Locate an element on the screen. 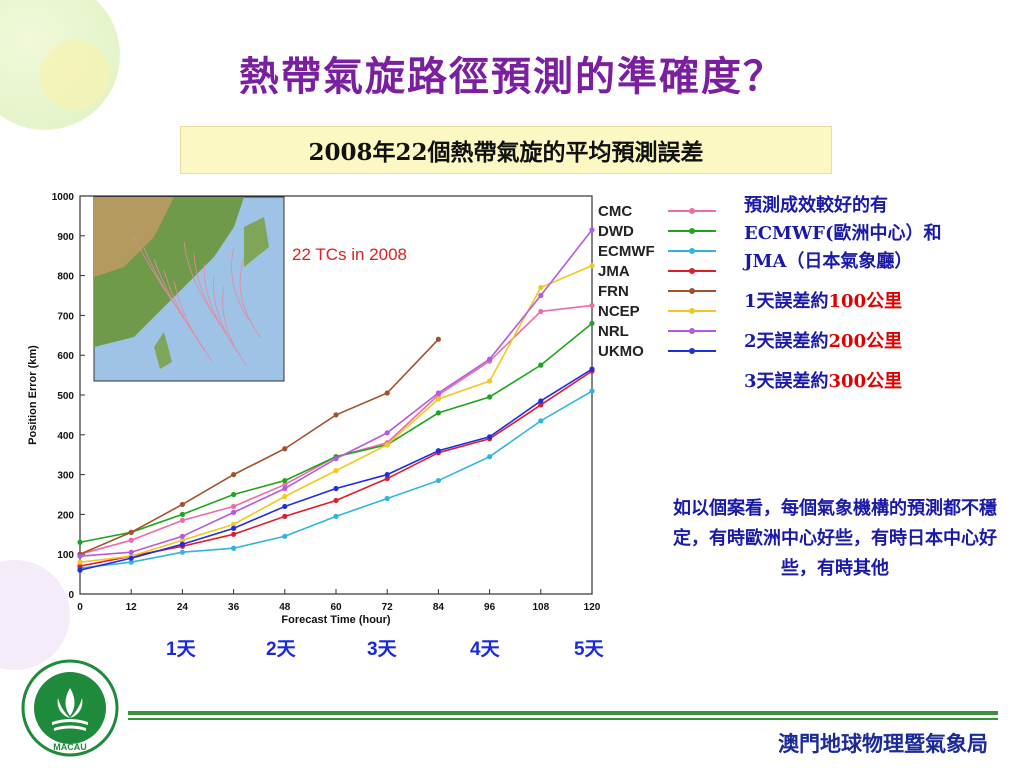  legend-label-cmc: CMC is located at coordinates (615, 211).